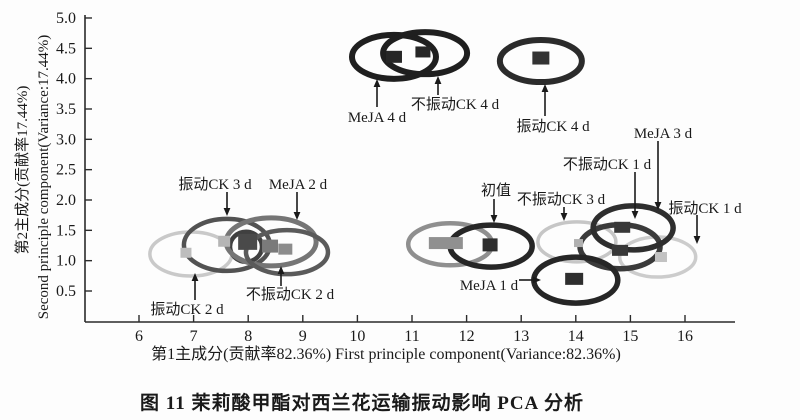 The image size is (800, 420). Describe the element at coordinates (281, 270) in the screenshot. I see `label-novib-ck-2d-arrow-head` at that location.